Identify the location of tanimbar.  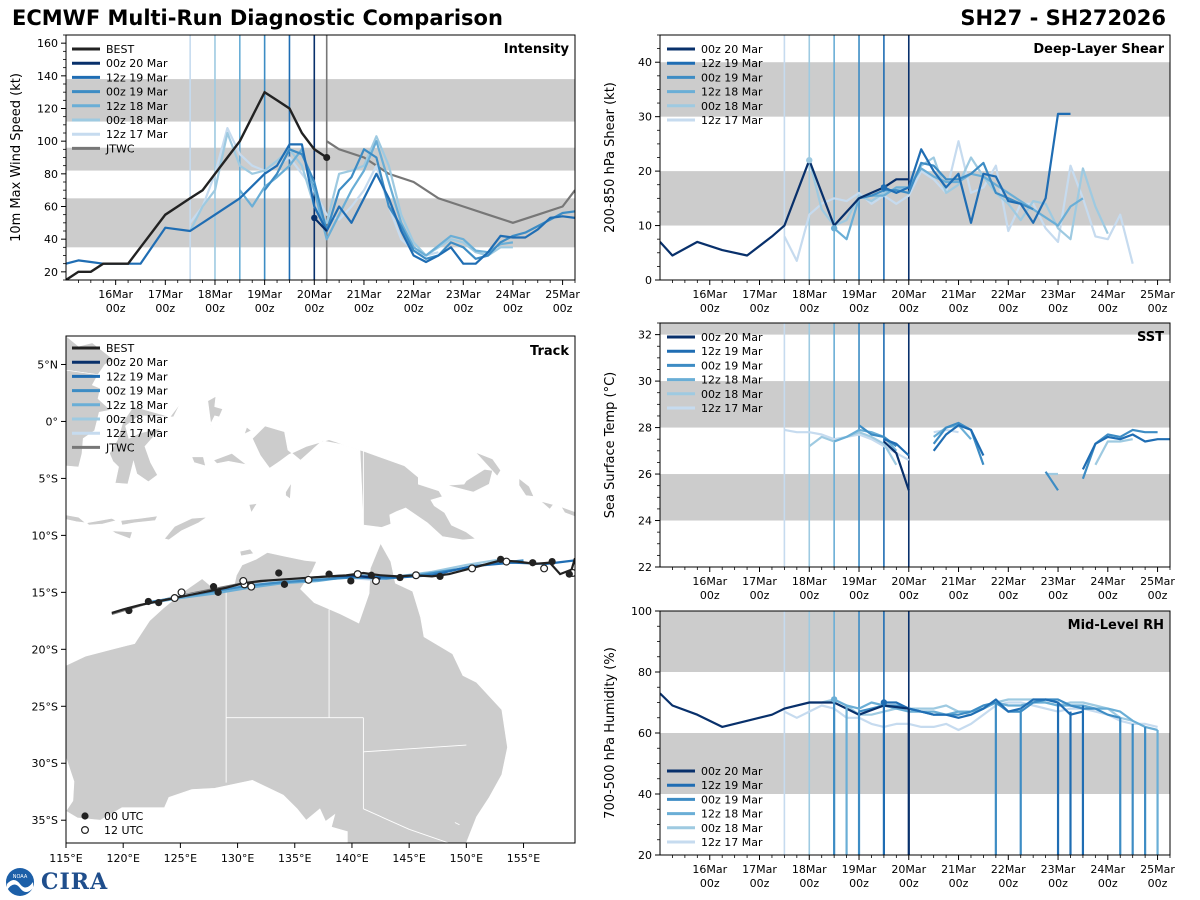
(253, 508).